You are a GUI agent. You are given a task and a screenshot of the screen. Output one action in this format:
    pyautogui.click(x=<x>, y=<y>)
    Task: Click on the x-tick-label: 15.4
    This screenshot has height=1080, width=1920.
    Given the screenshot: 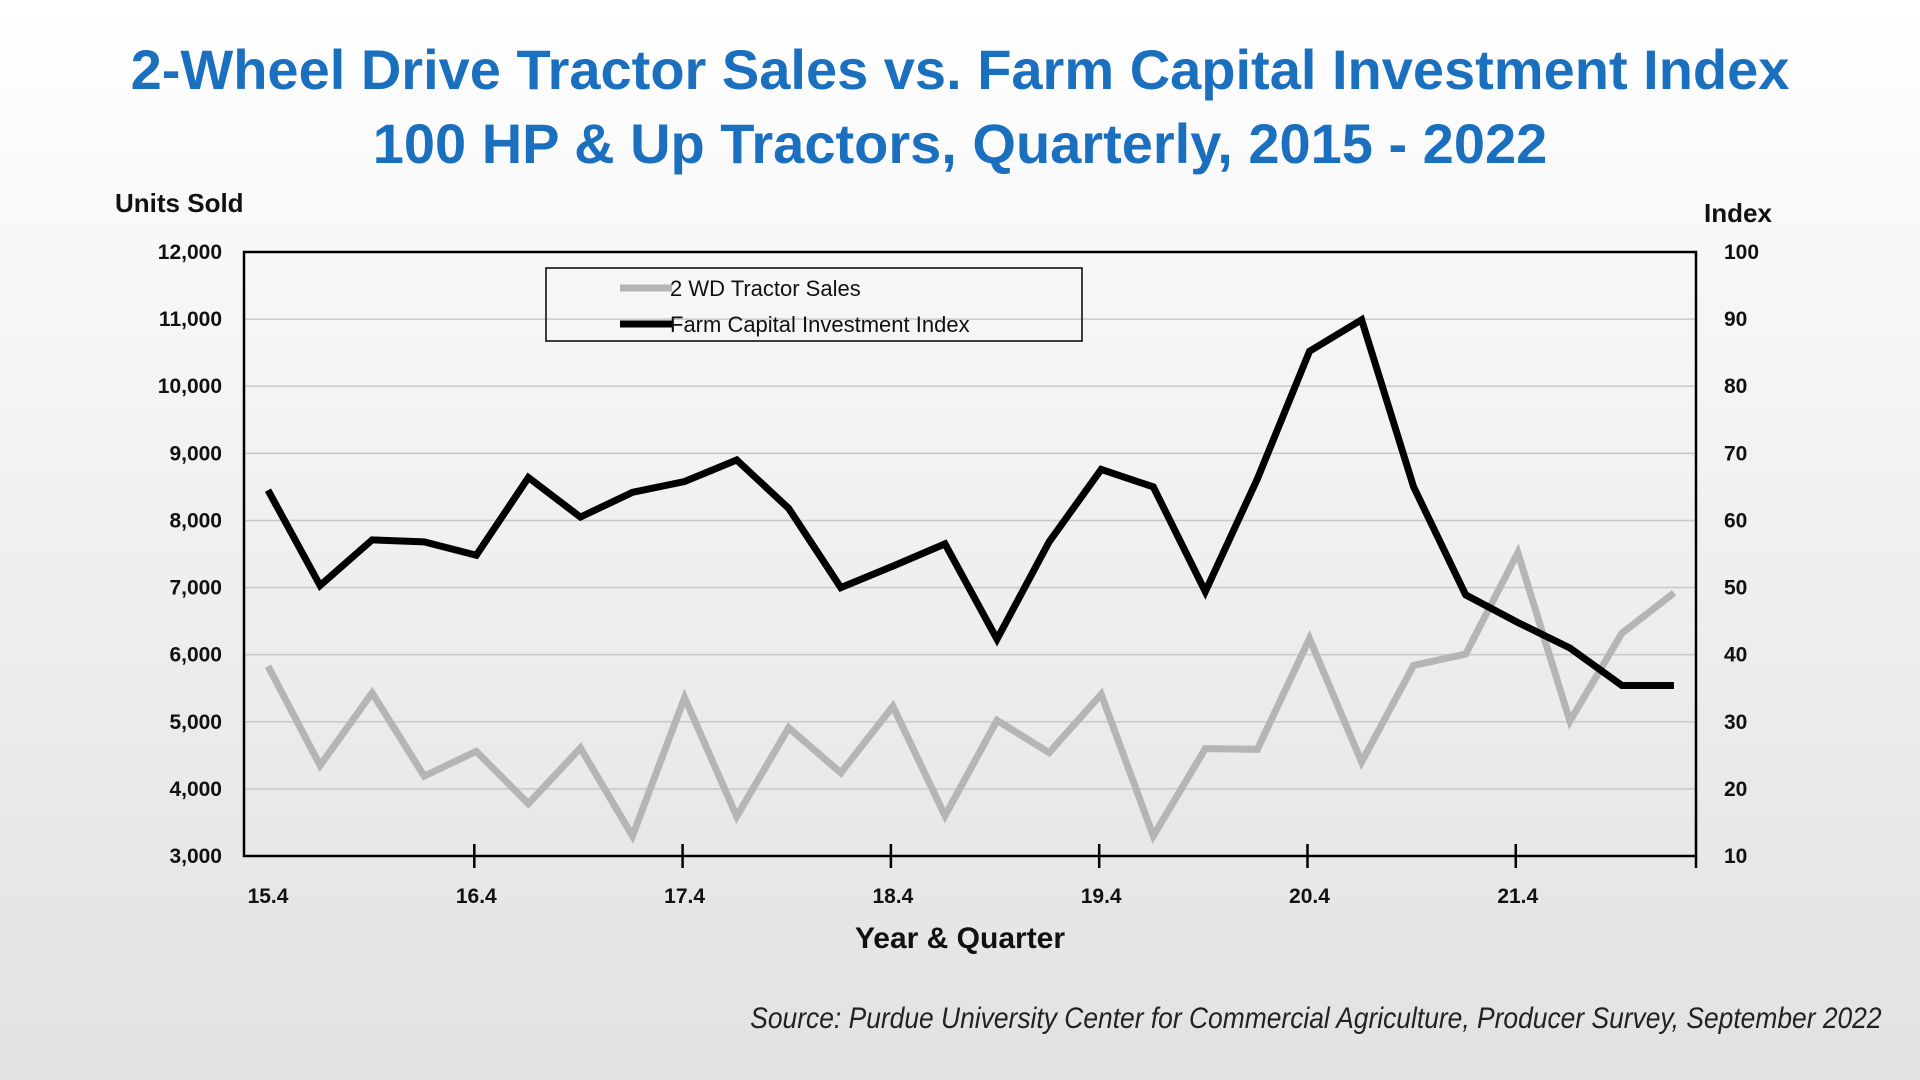 What is the action you would take?
    pyautogui.click(x=268, y=896)
    